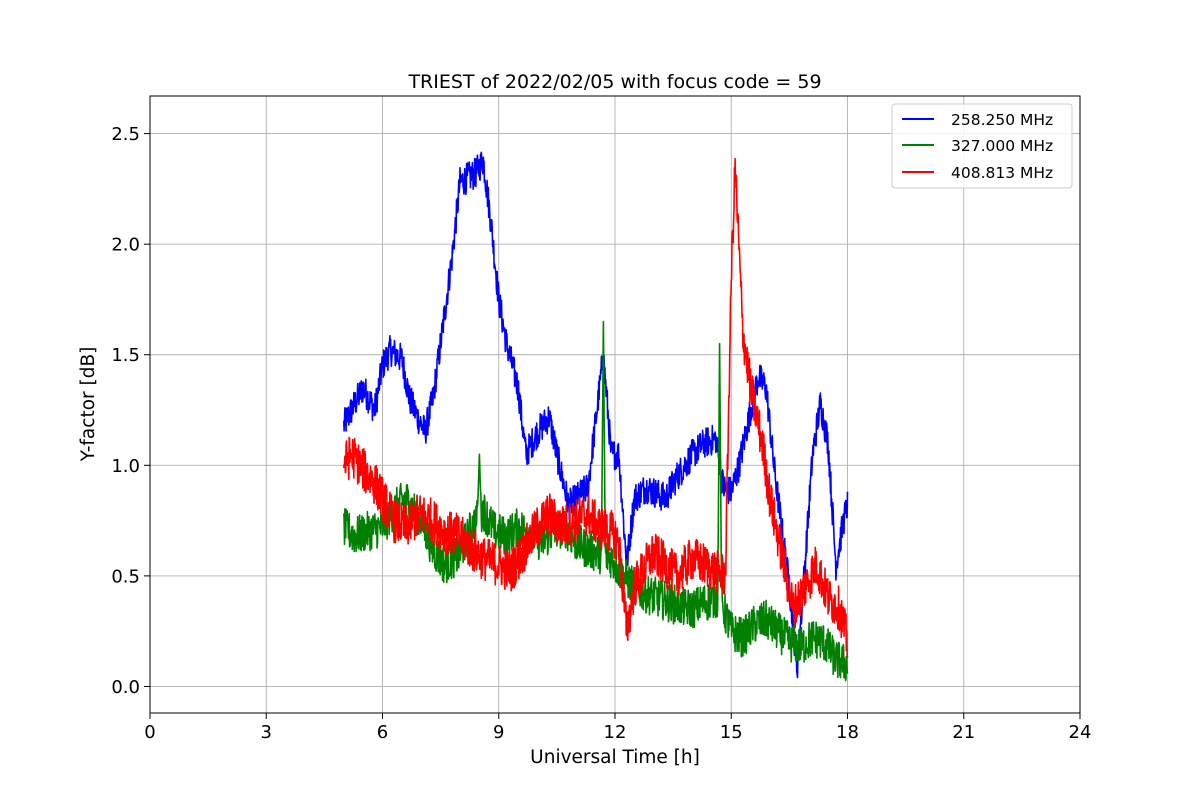  I want to click on x-axis: 0 3 6 9 12 15 18 21 24, so click(617, 728).